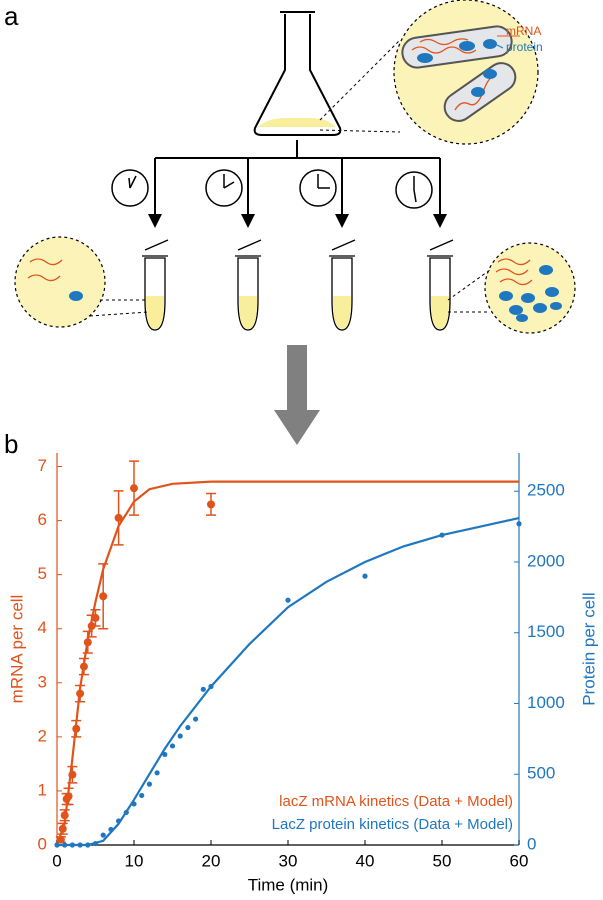 This screenshot has width=603, height=900. I want to click on y2-tick-label: 2000, so click(546, 560).